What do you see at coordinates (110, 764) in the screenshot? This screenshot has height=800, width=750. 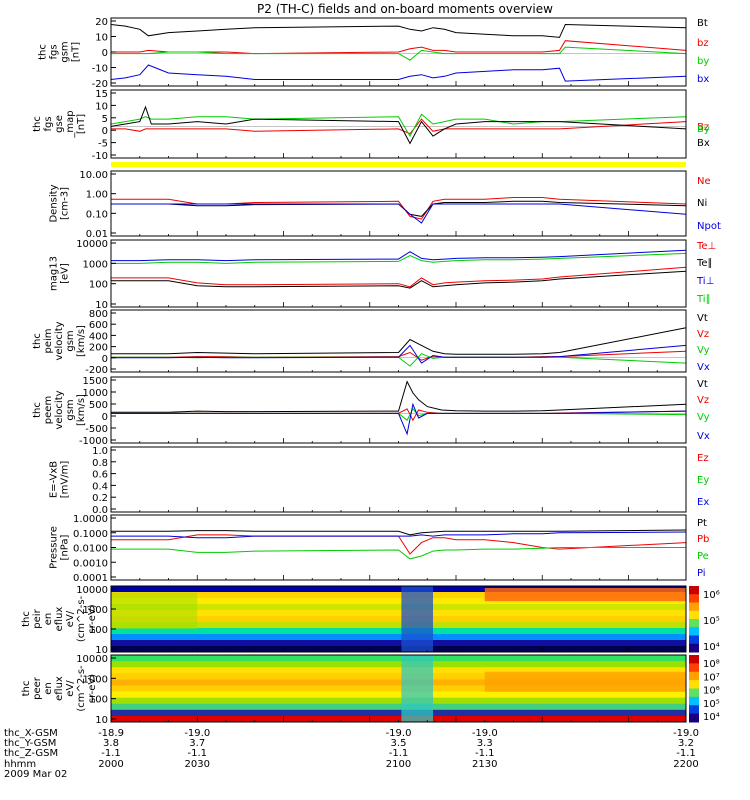 I see `footer-value: 2000` at bounding box center [110, 764].